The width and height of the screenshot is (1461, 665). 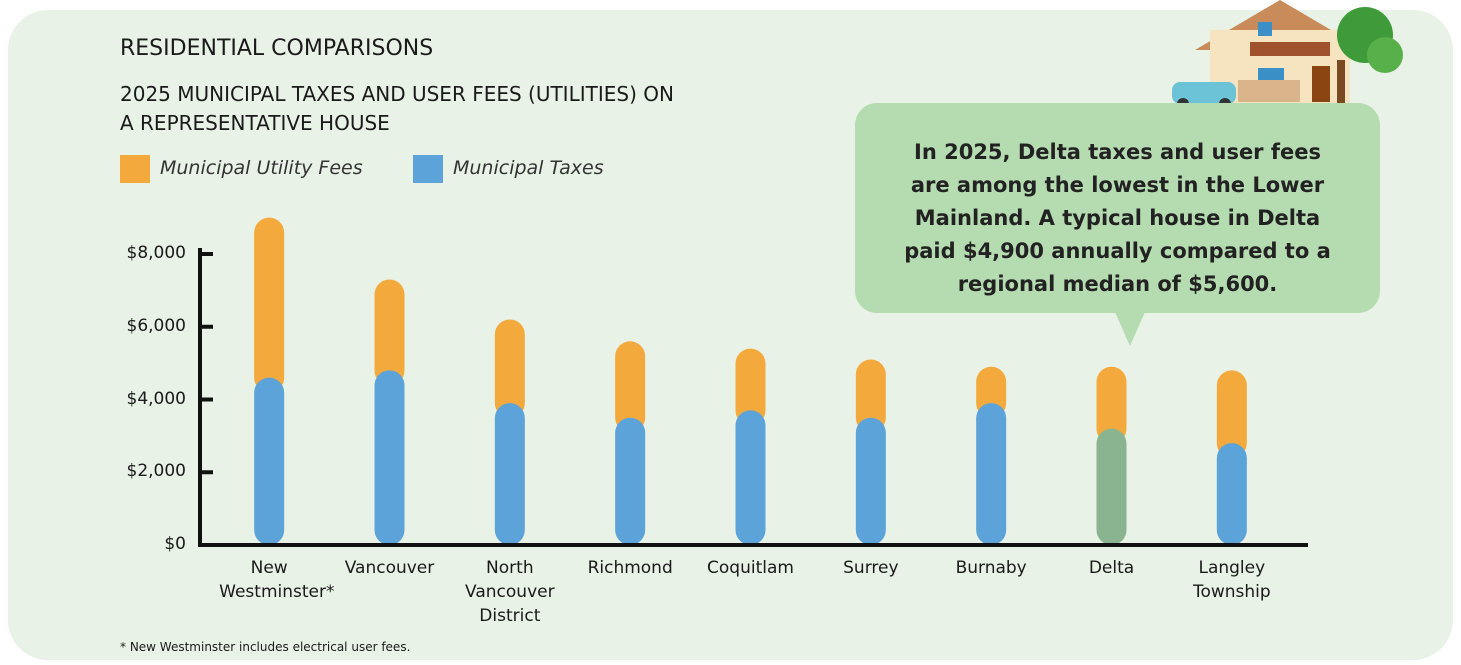 I want to click on x-tick-label: Surrey, so click(x=871, y=568).